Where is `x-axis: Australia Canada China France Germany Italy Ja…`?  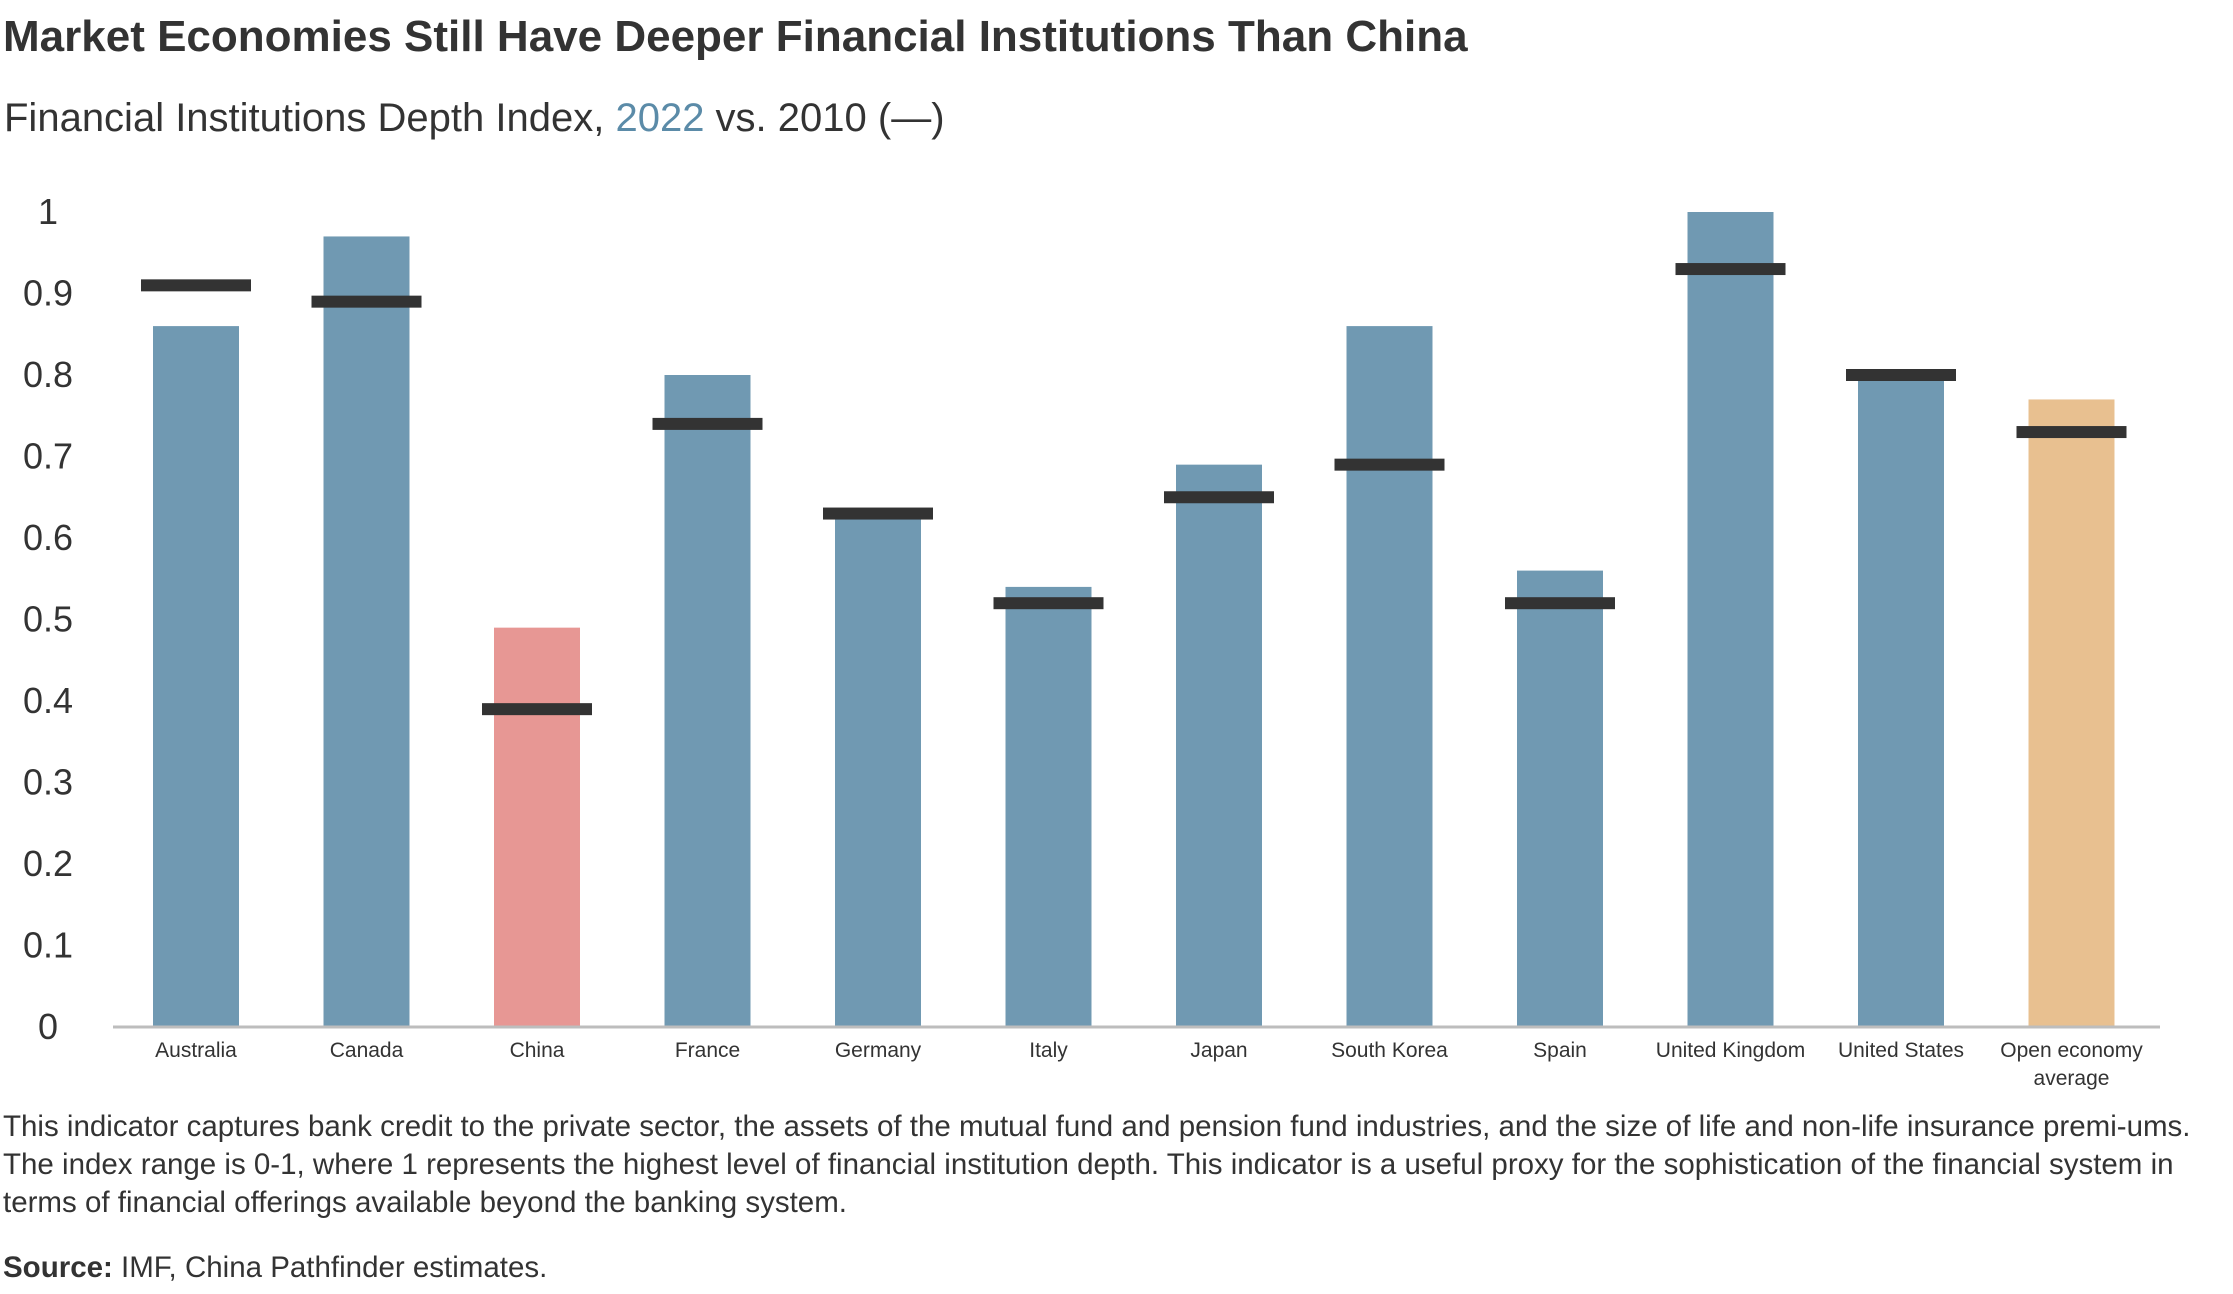
x-axis: Australia Canada China France Germany Italy Ja… is located at coordinates (1149, 1064).